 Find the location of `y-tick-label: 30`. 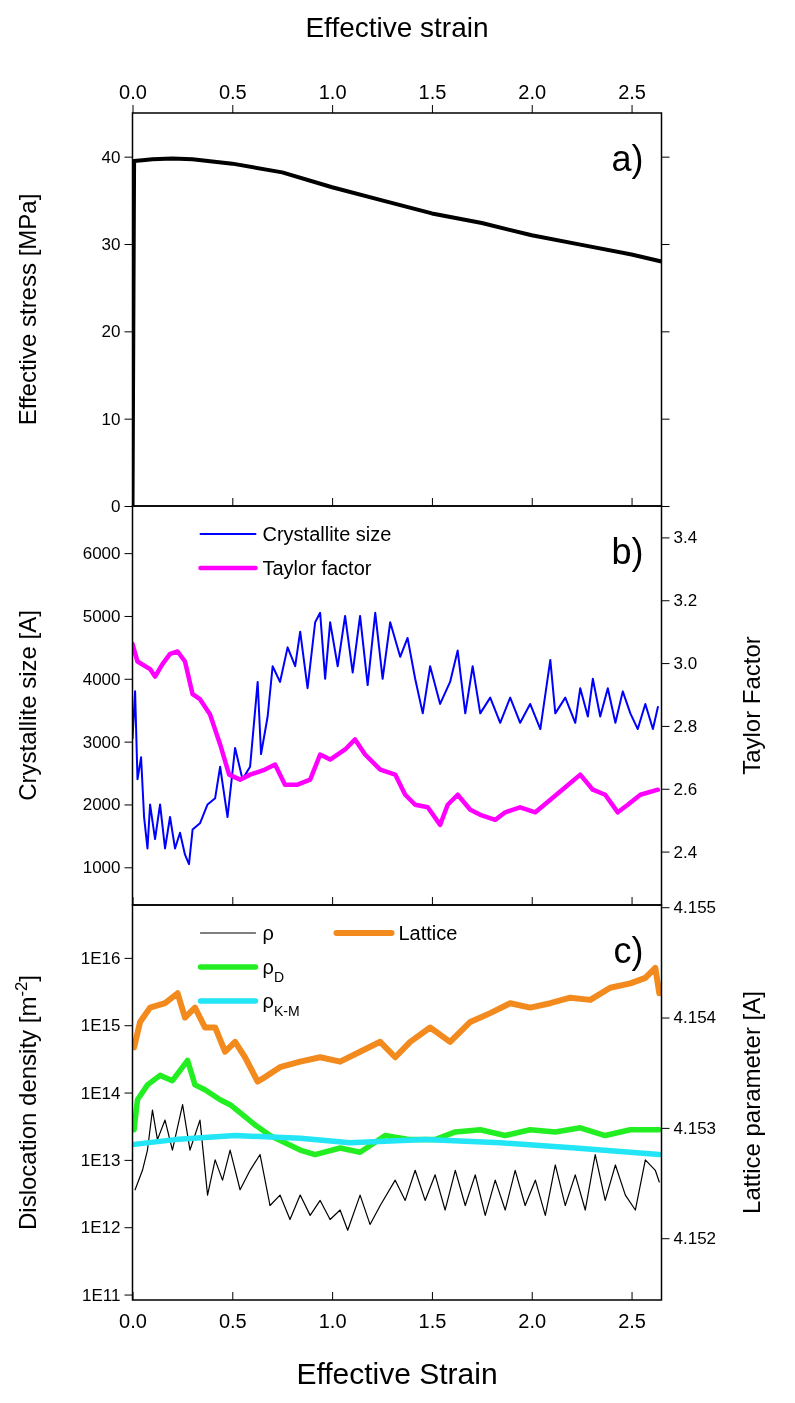

y-tick-label: 30 is located at coordinates (111, 244).